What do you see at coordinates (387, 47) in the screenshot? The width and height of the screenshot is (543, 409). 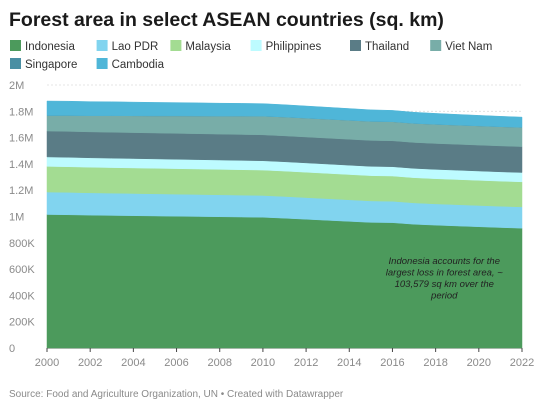 I see `legend-label-thailand: Thailand` at bounding box center [387, 47].